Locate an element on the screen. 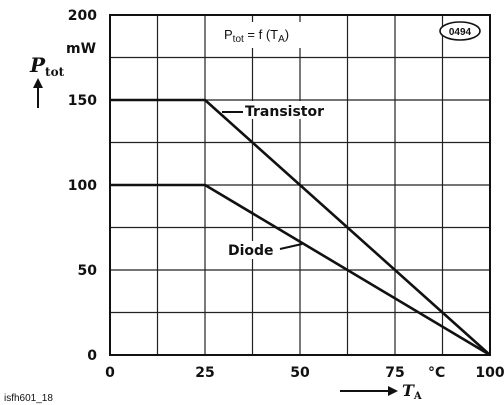  chart-title: Ptot = f (TA) is located at coordinates (256, 36).